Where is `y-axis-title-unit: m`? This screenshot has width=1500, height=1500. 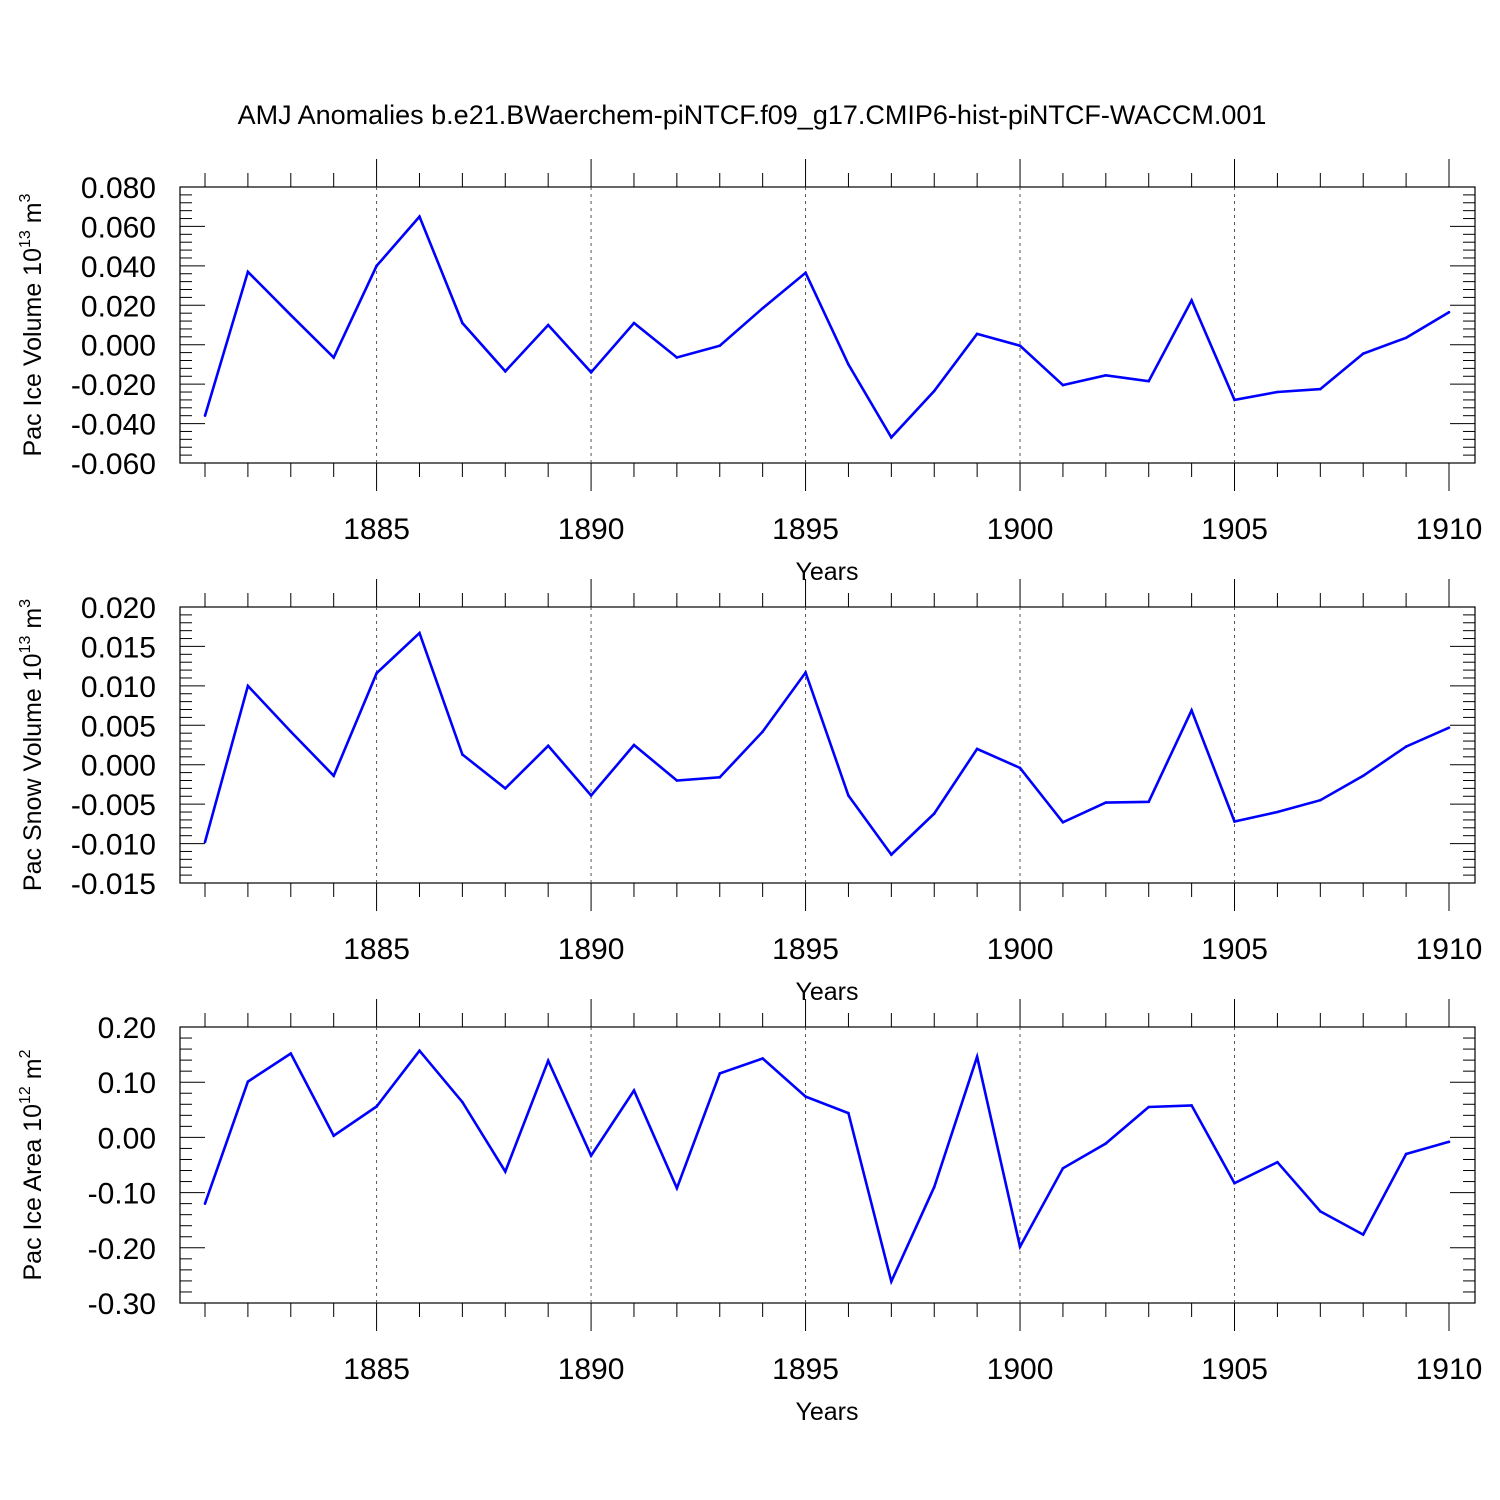
y-axis-title-unit: m is located at coordinates (33, 1072).